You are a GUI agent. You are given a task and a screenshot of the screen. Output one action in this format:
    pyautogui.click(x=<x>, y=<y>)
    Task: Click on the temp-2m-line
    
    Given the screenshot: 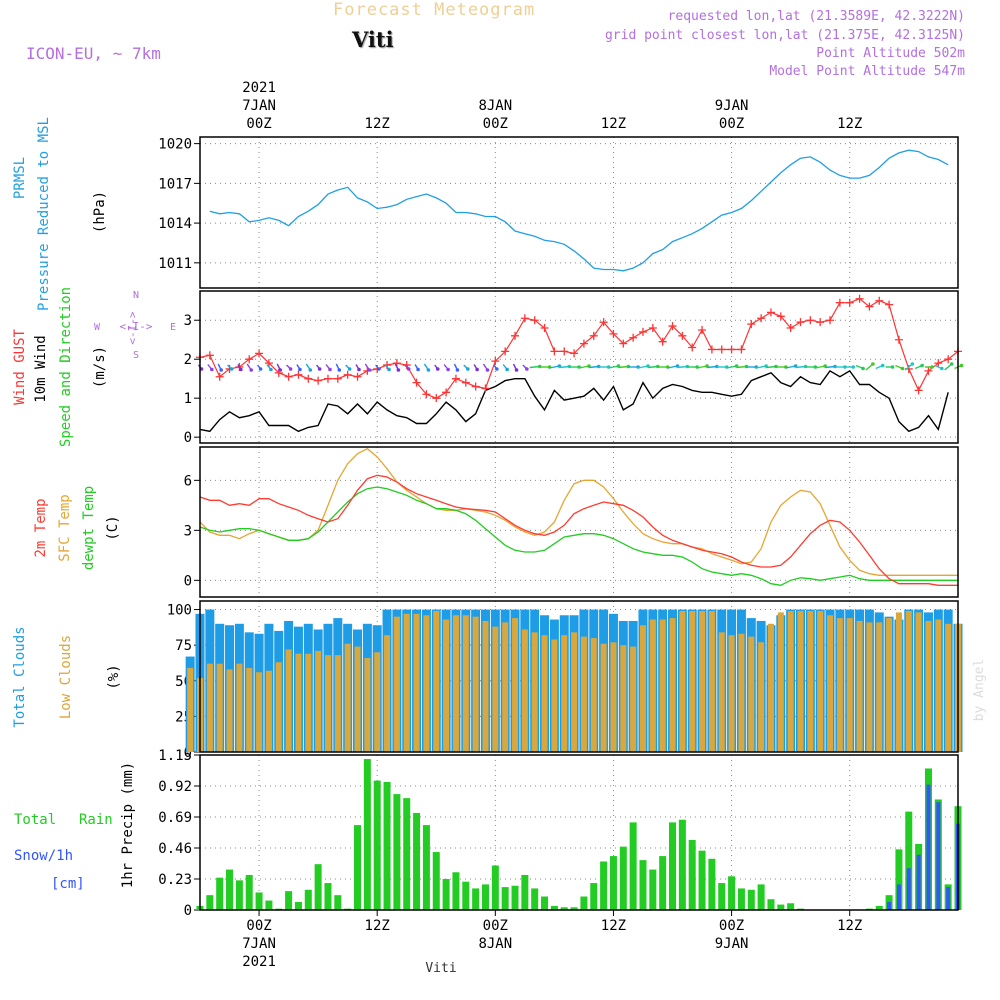 What is the action you would take?
    pyautogui.click(x=578, y=530)
    